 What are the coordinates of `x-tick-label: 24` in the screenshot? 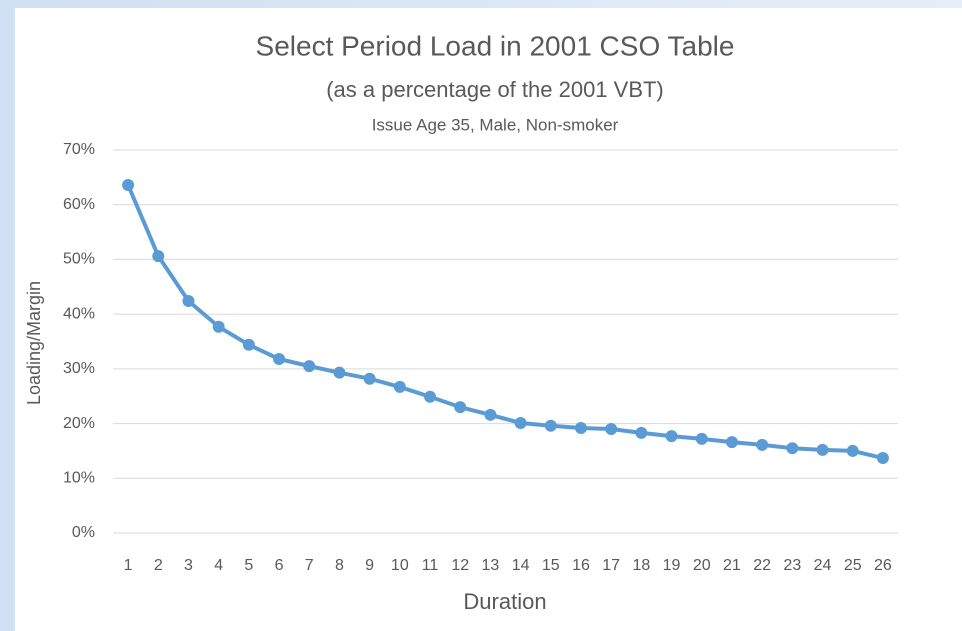 It's located at (823, 565).